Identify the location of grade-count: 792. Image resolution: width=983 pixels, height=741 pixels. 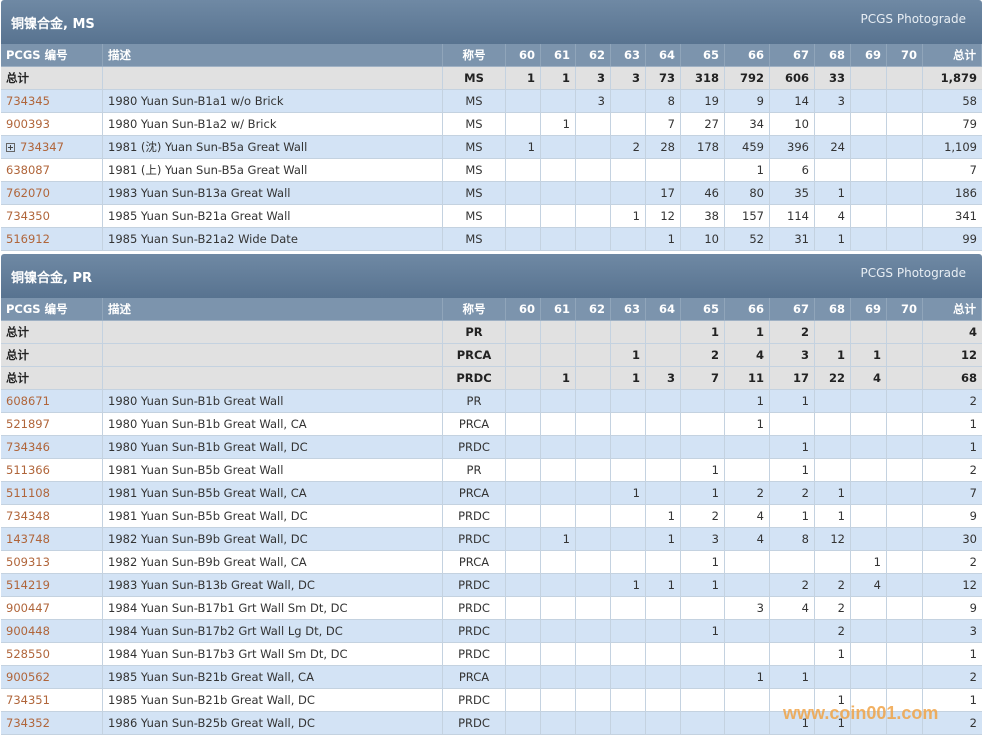
(747, 78).